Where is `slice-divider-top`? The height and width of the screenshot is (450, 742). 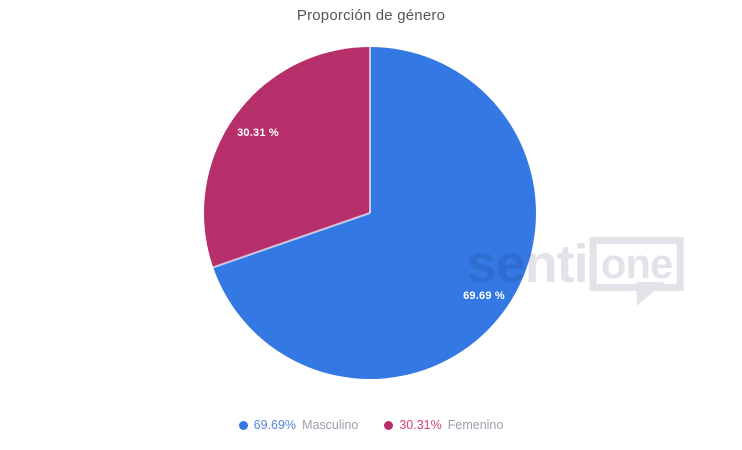 slice-divider-top is located at coordinates (370, 130).